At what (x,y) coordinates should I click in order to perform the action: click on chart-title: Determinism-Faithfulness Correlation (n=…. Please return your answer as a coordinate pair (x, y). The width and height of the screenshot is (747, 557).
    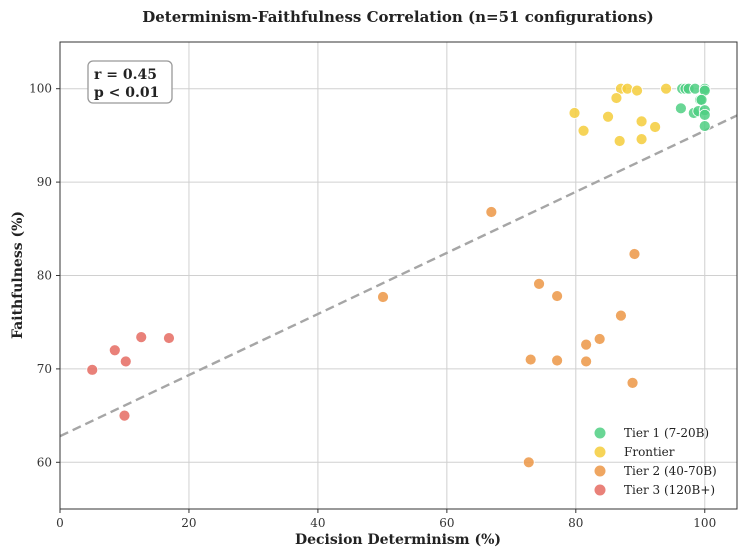
    Looking at the image, I should click on (398, 17).